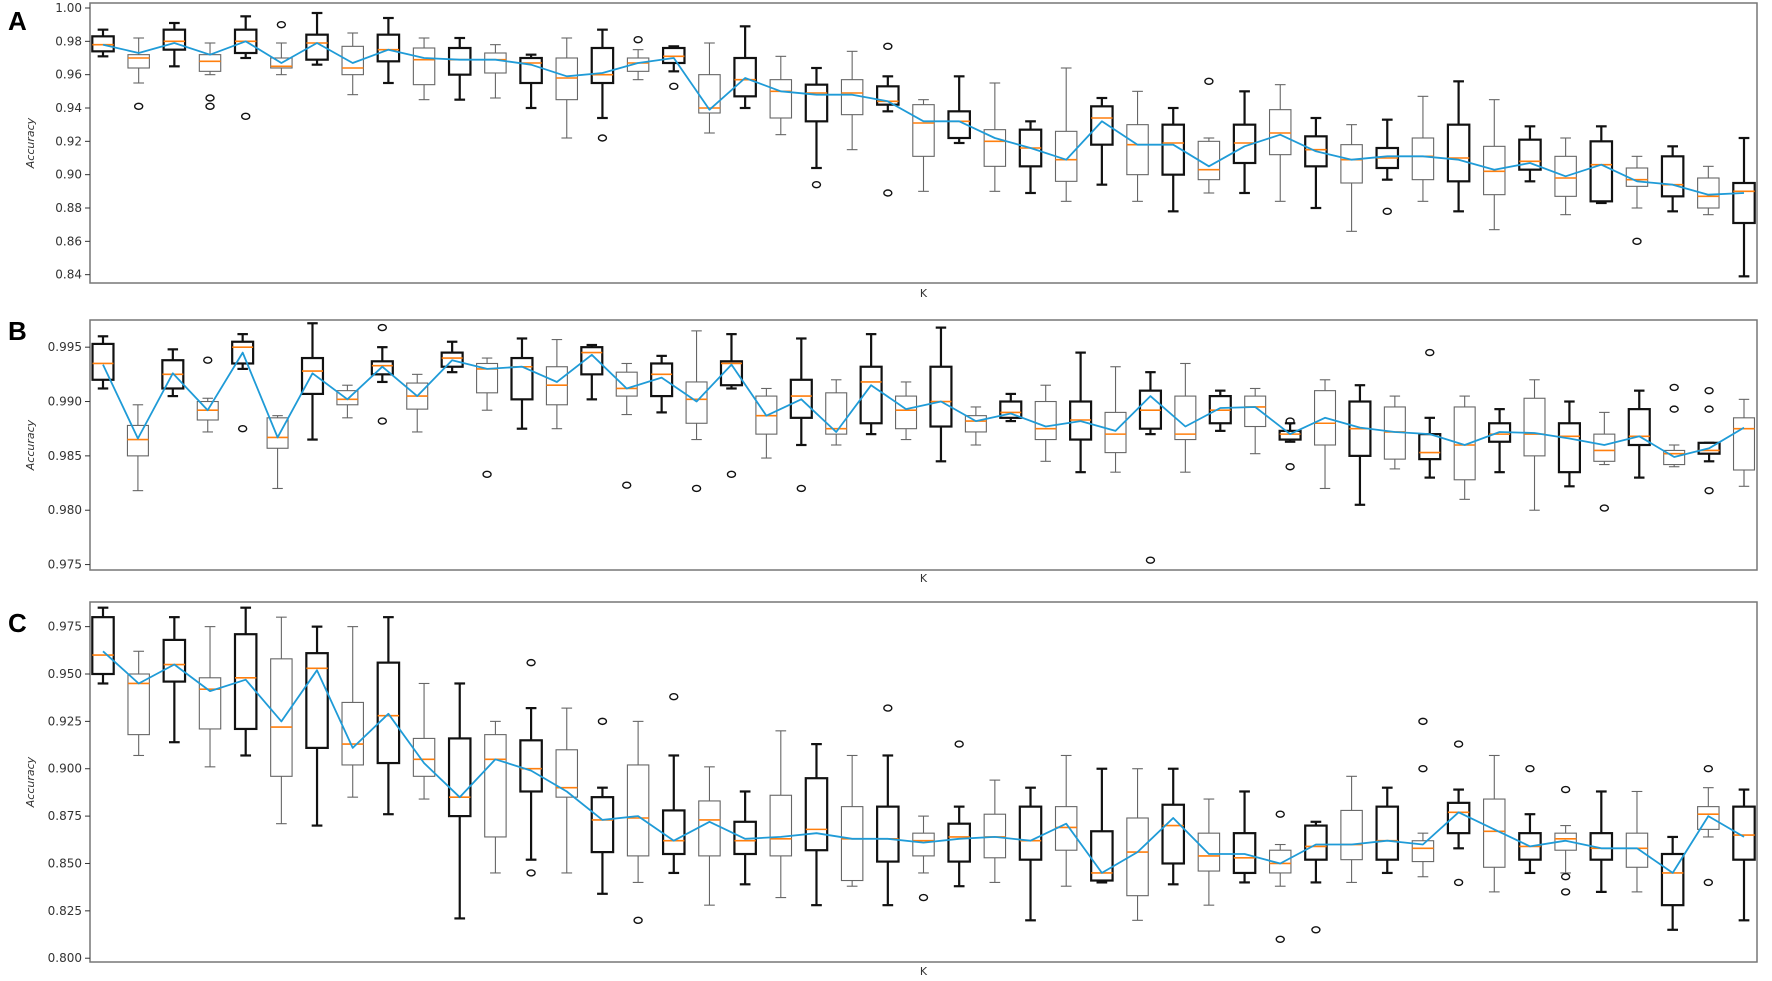 Image resolution: width=1772 pixels, height=981 pixels. What do you see at coordinates (65, 565) in the screenshot?
I see `y-tick-label: 0.975` at bounding box center [65, 565].